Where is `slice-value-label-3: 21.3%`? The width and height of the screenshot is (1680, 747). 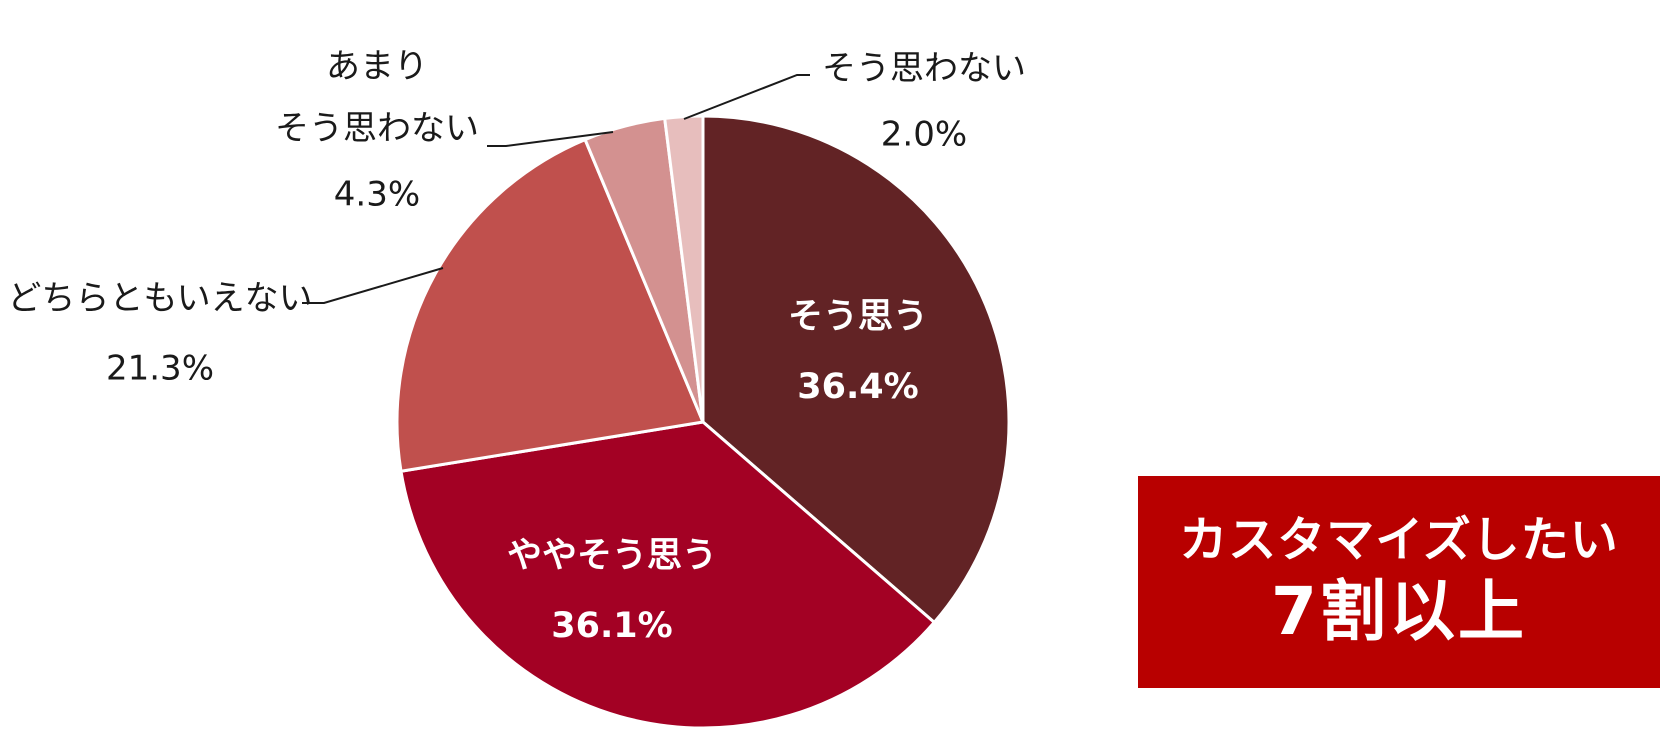
slice-value-label-3: 21.3% is located at coordinates (160, 369).